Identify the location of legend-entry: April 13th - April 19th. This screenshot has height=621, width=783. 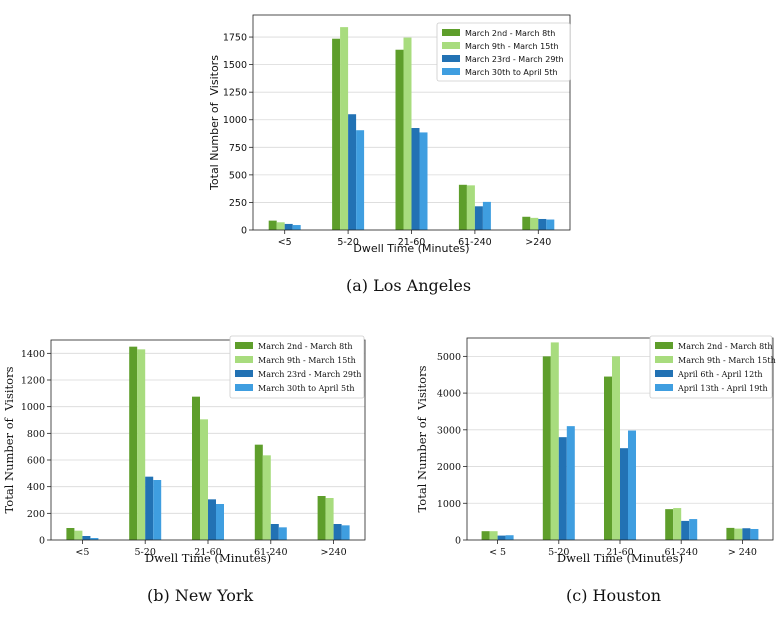
(722, 388).